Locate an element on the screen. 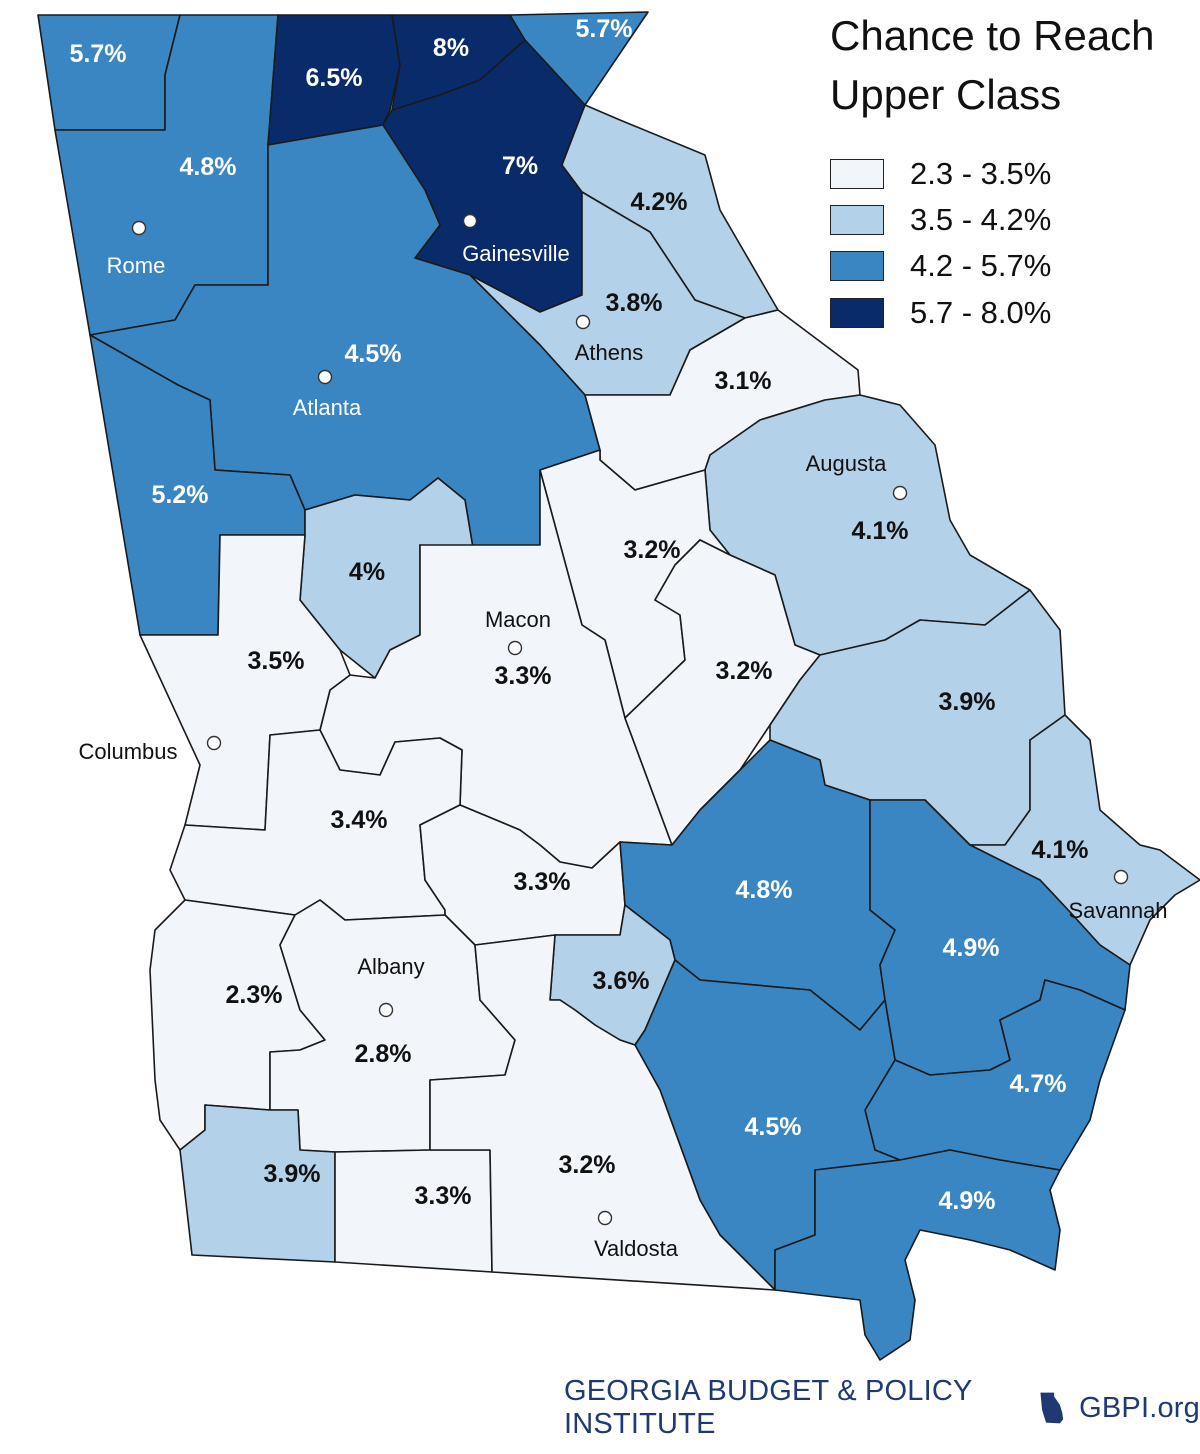 The height and width of the screenshot is (1454, 1200). value-label-augusta: 4.1% is located at coordinates (880, 531).